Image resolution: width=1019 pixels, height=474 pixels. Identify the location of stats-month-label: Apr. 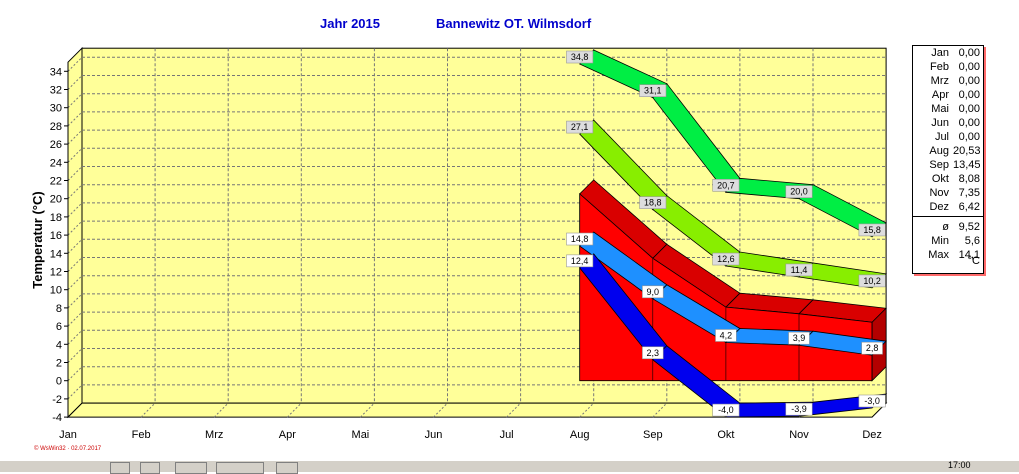
(940, 95).